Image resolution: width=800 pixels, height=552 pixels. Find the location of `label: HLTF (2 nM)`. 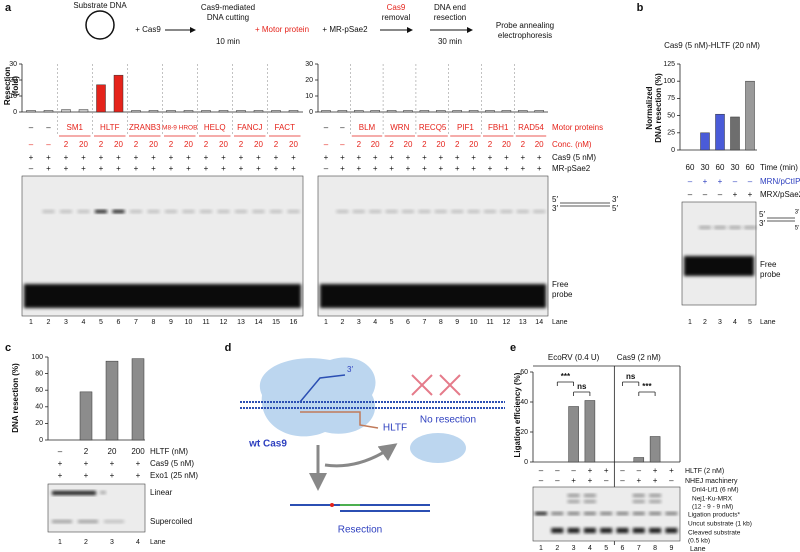

label: HLTF (2 nM) is located at coordinates (704, 471).